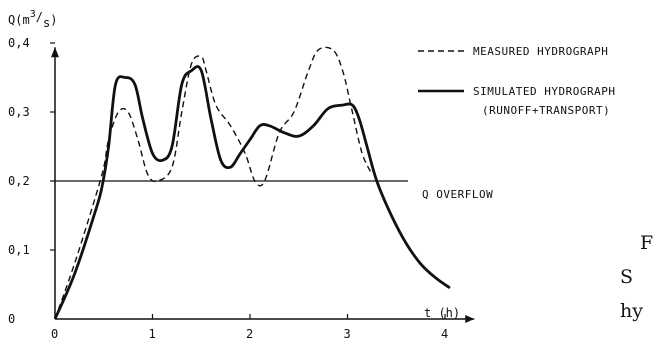 The height and width of the screenshot is (345, 654). What do you see at coordinates (636, 277) in the screenshot?
I see `side-text: F S hy` at bounding box center [636, 277].